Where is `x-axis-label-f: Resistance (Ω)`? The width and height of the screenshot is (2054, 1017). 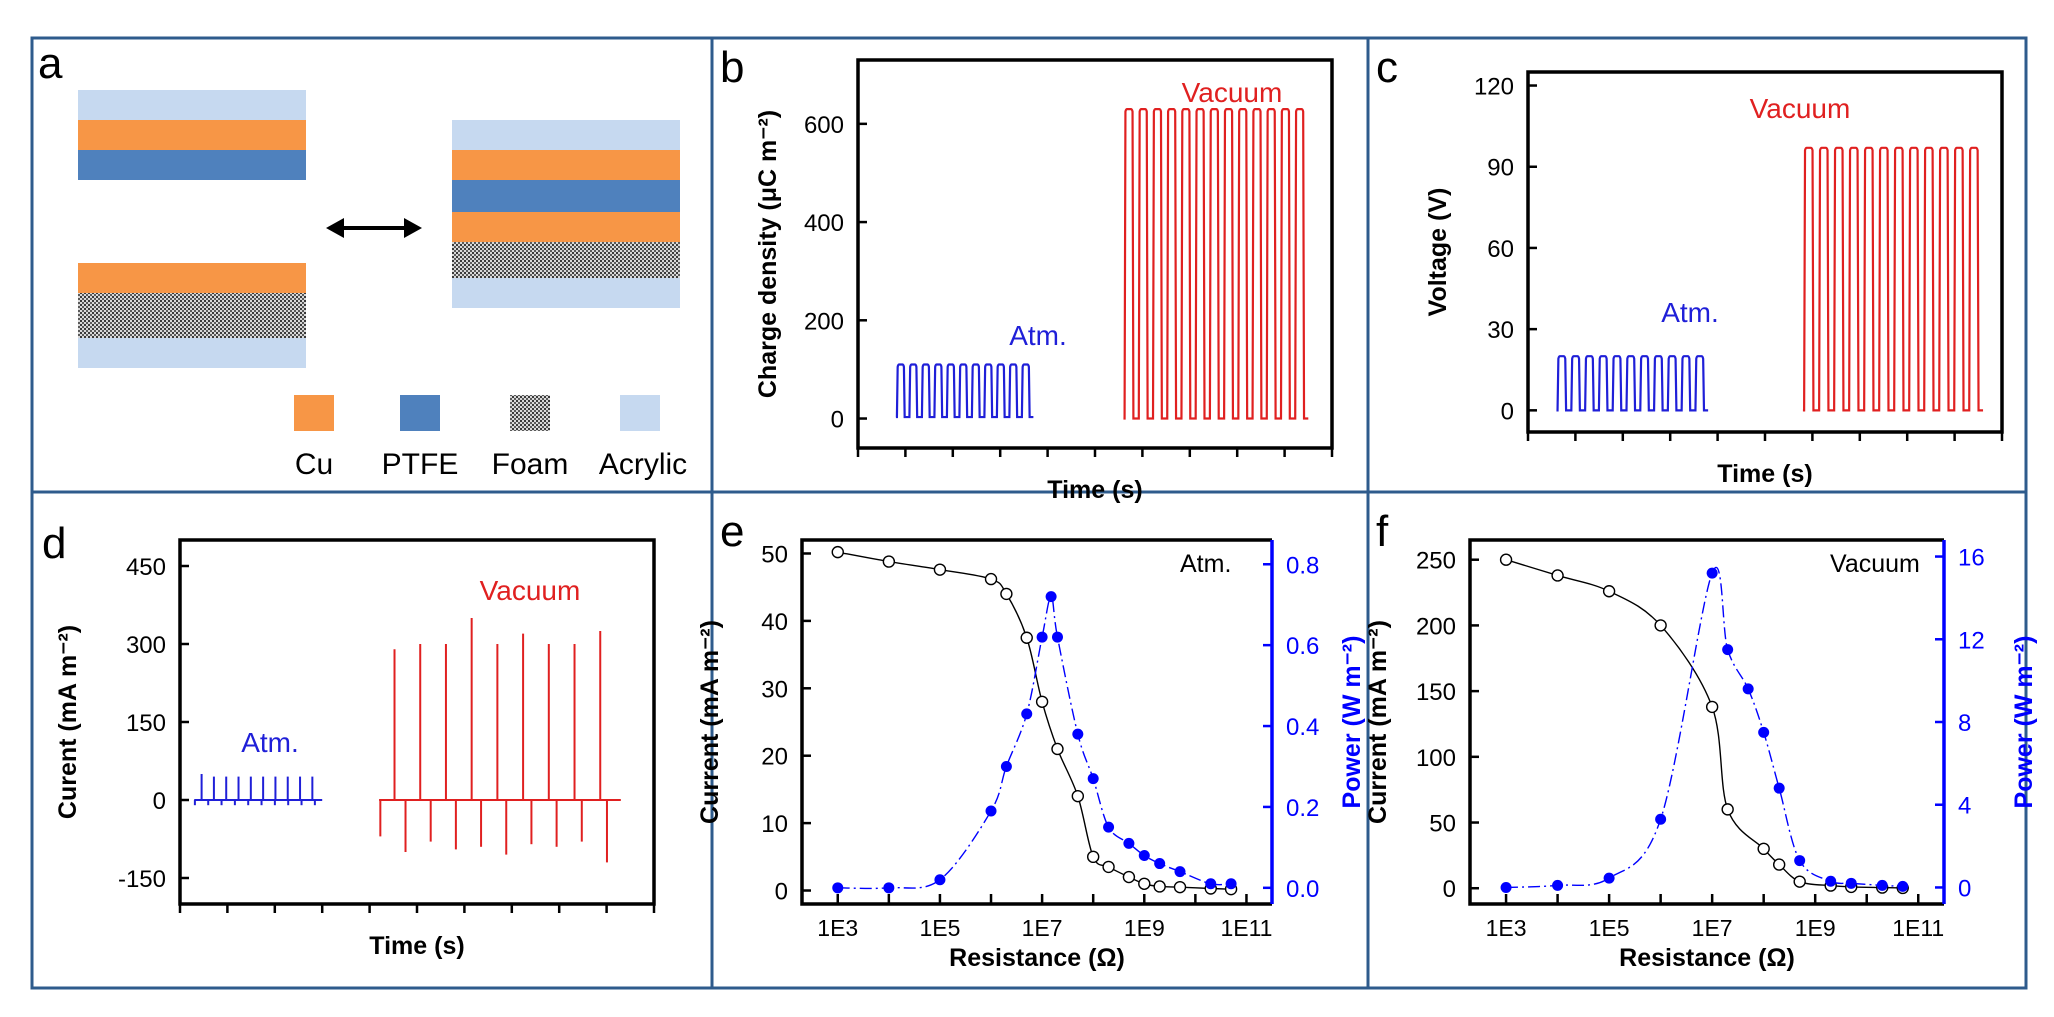
x-axis-label-f: Resistance (Ω) is located at coordinates (1707, 958).